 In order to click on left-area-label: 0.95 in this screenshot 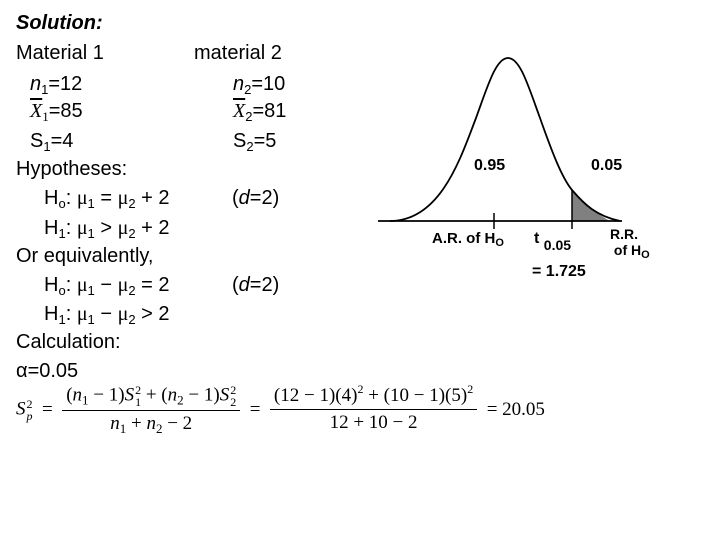, I will do `click(490, 165)`.